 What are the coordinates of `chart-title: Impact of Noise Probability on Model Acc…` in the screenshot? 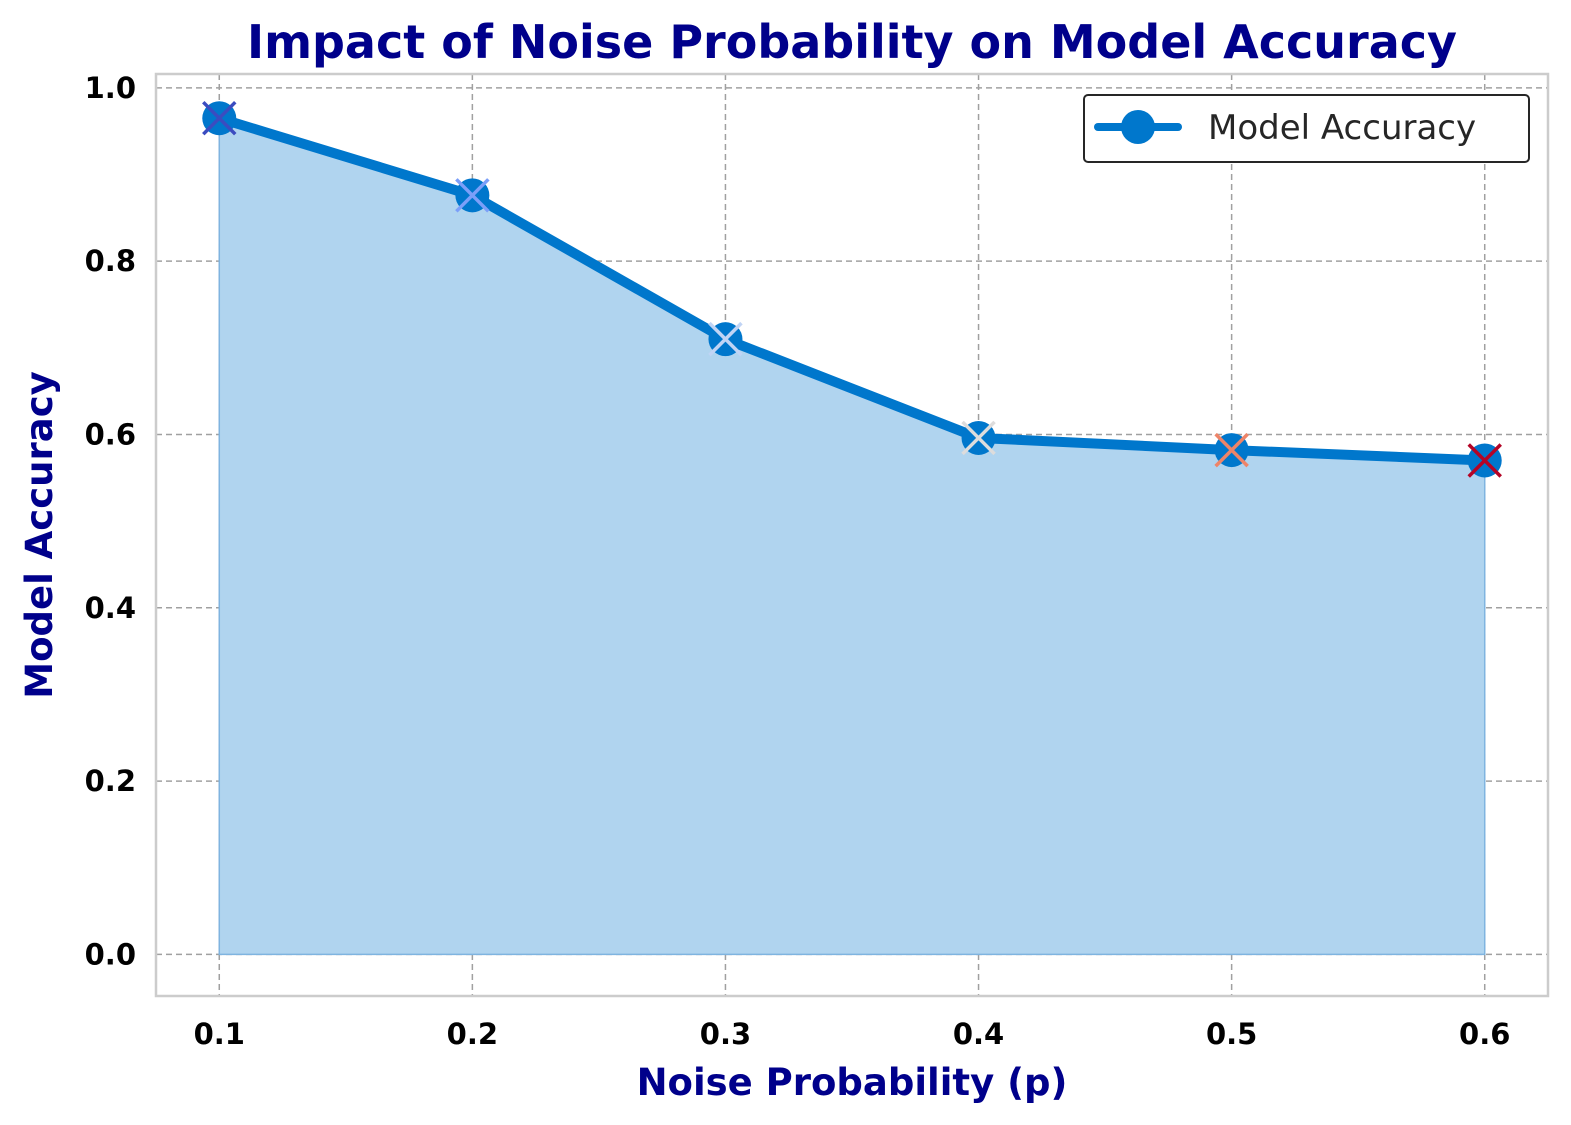 It's located at (852, 42).